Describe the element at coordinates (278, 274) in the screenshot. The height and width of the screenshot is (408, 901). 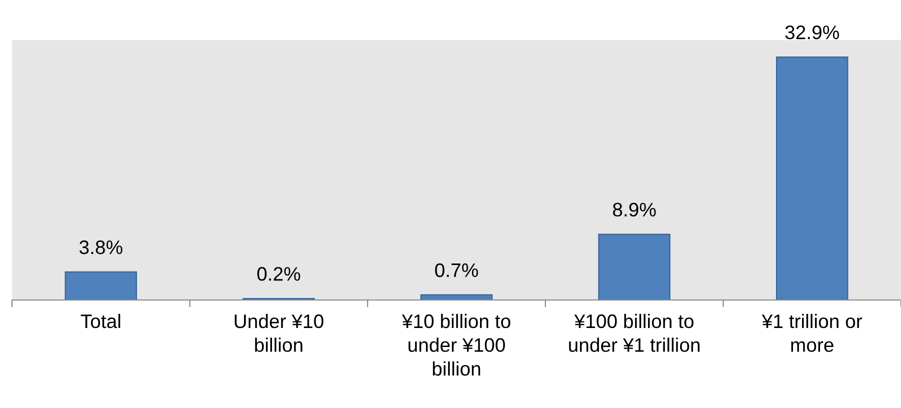
I see `data-label: 0.2%` at that location.